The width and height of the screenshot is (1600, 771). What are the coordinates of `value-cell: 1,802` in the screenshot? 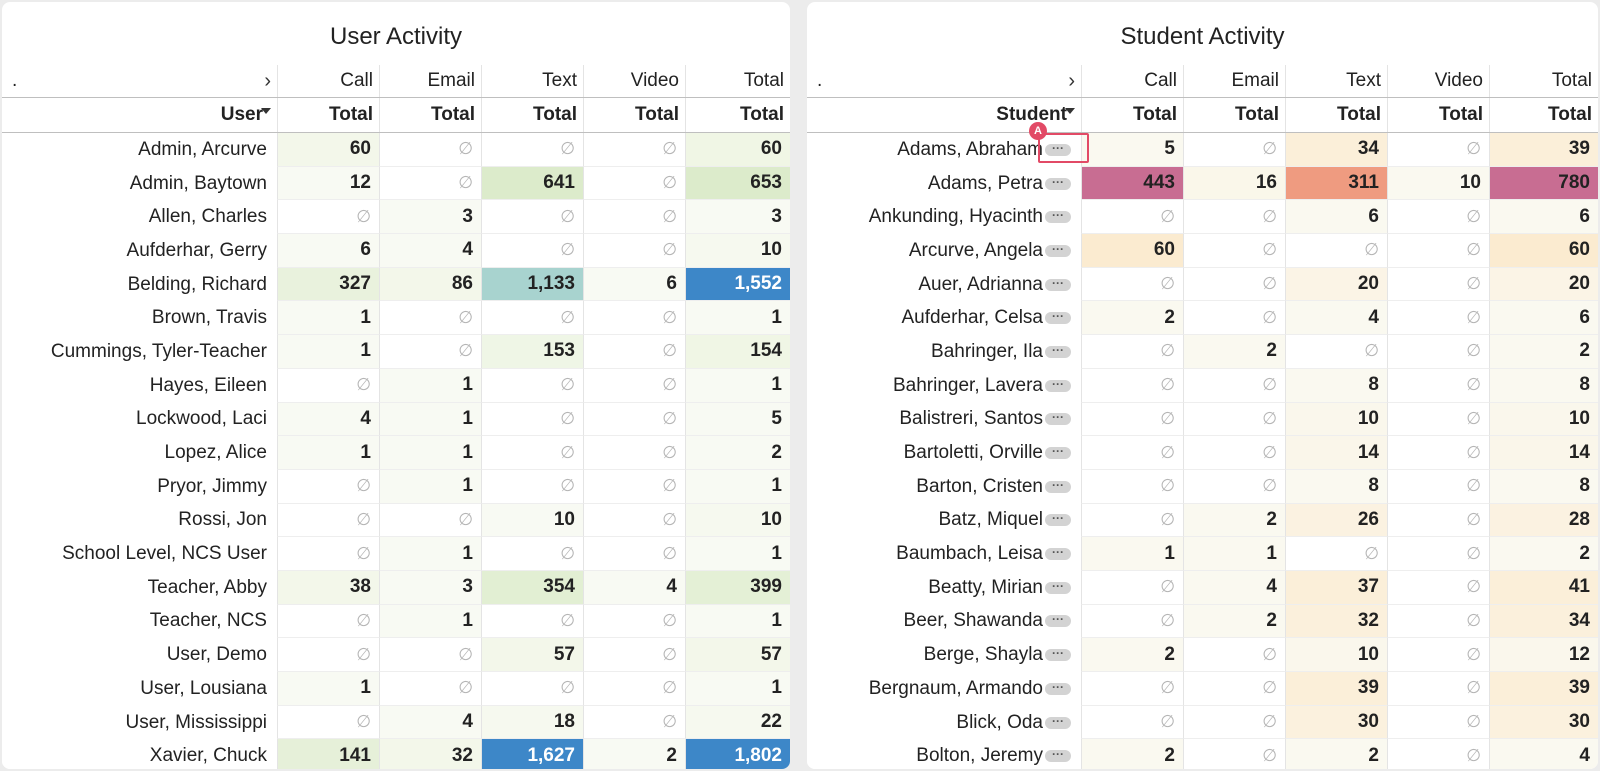 It's located at (737, 754).